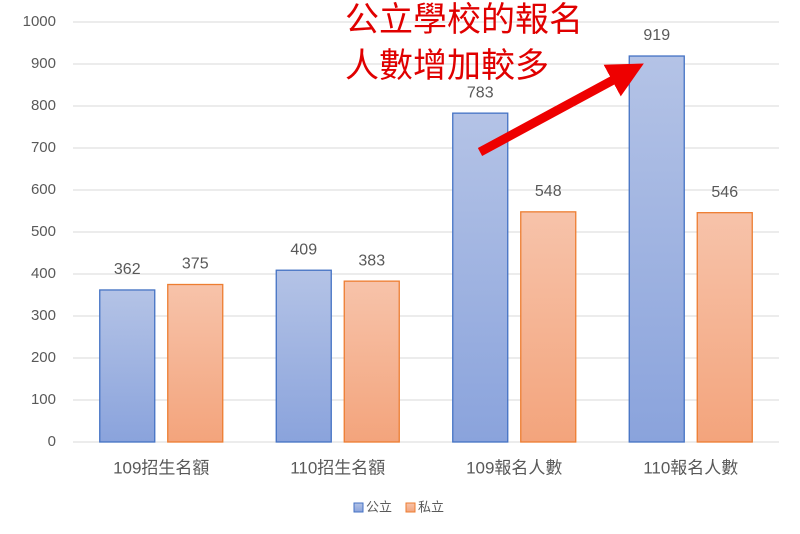  What do you see at coordinates (724, 192) in the screenshot?
I see `data-label: 546` at bounding box center [724, 192].